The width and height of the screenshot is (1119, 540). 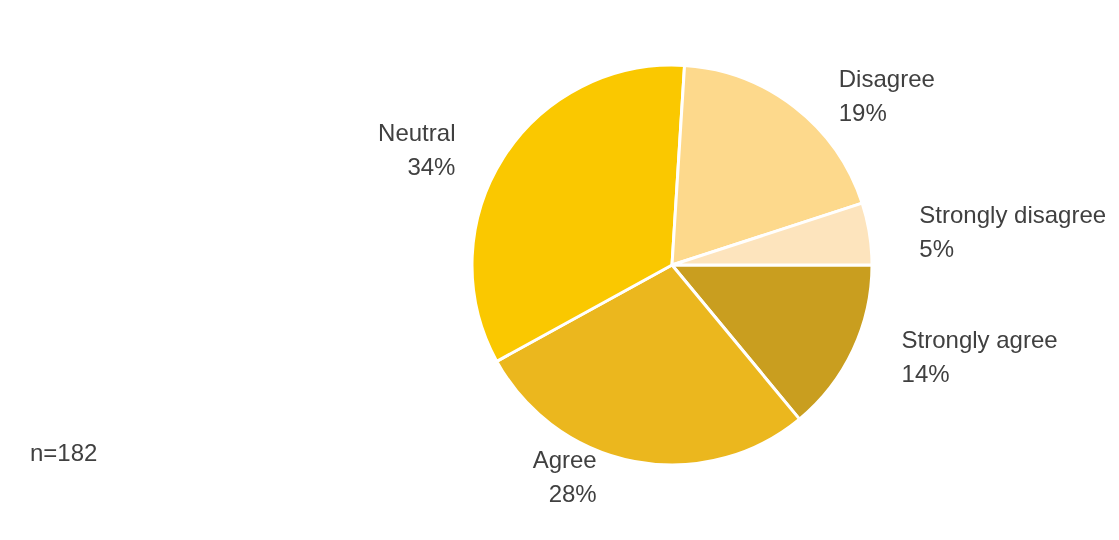 What do you see at coordinates (572, 493) in the screenshot?
I see `data-label: 28%` at bounding box center [572, 493].